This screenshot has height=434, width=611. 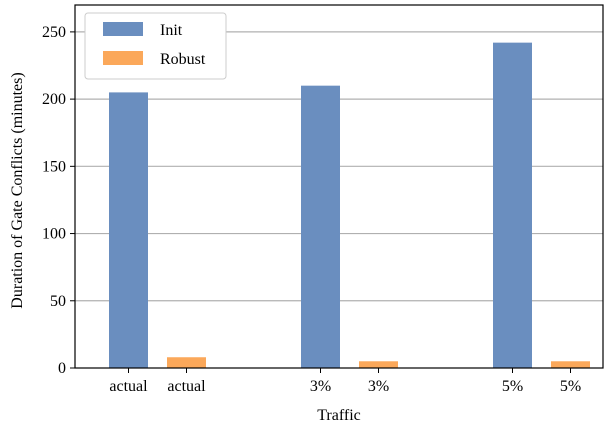 I want to click on y-tick-label: 0, so click(x=62, y=368).